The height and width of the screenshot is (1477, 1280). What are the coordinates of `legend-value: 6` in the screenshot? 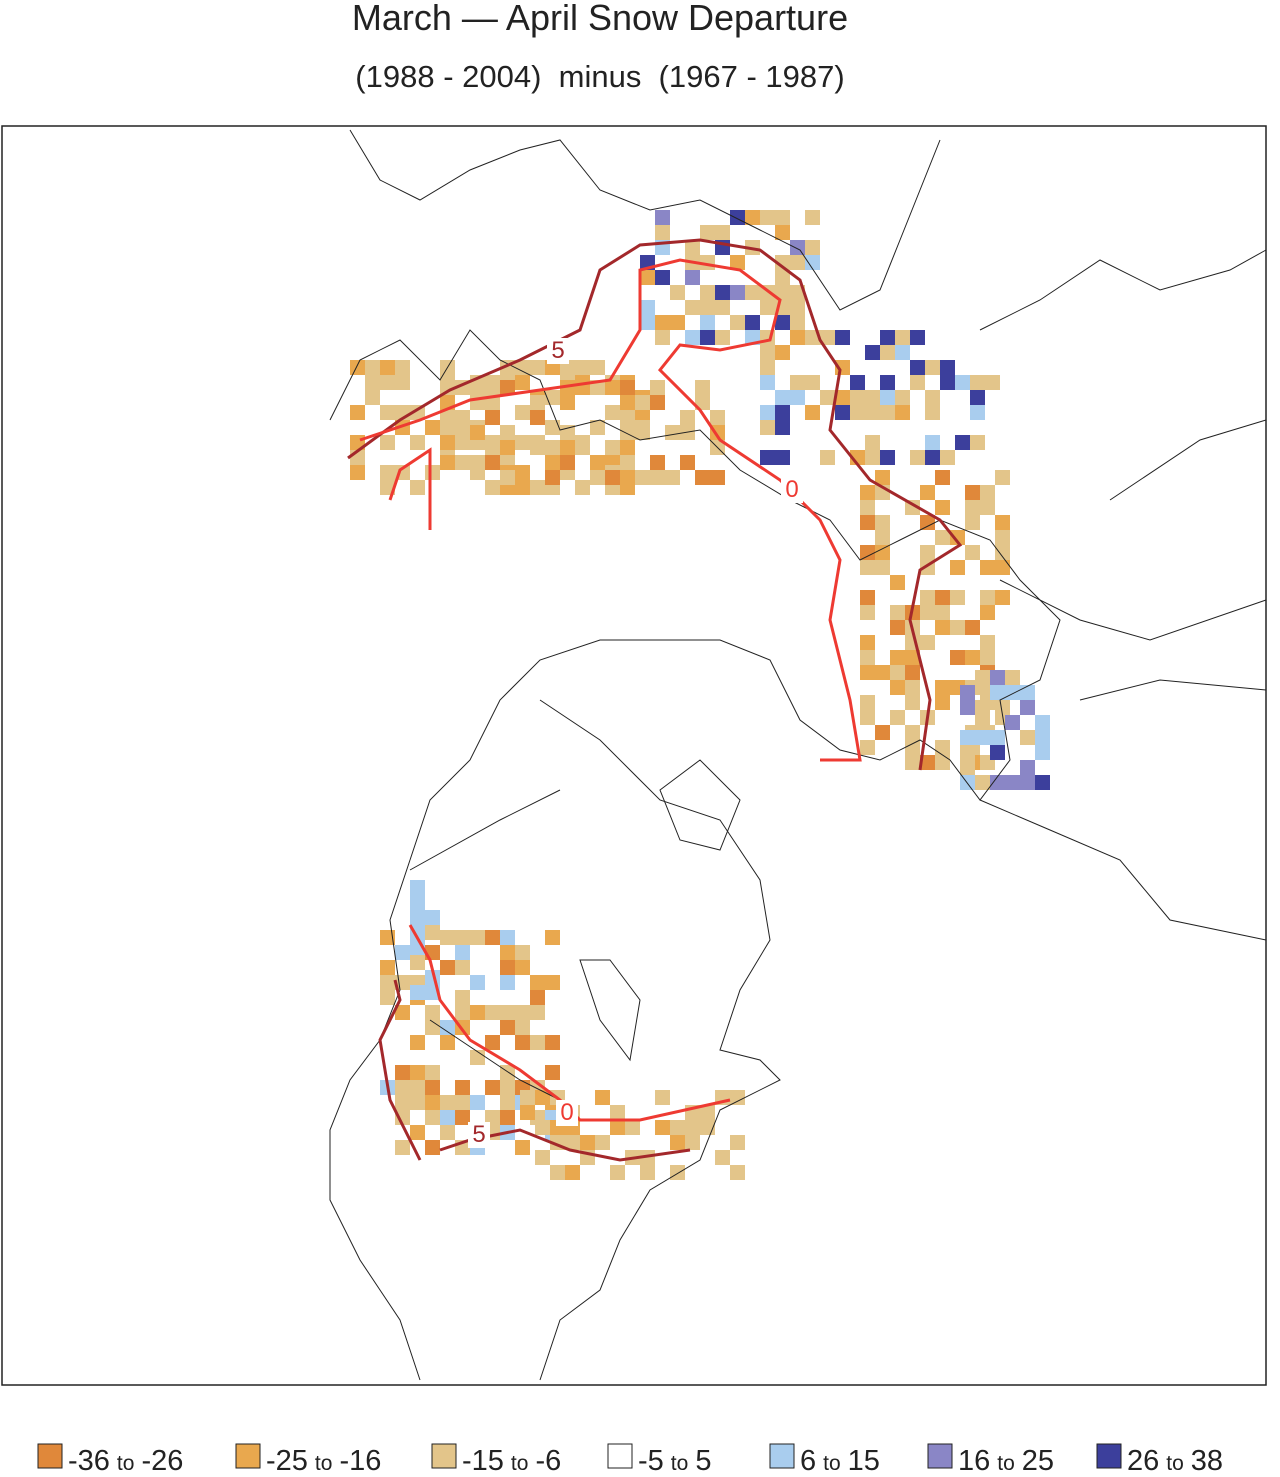 It's located at (808, 1458).